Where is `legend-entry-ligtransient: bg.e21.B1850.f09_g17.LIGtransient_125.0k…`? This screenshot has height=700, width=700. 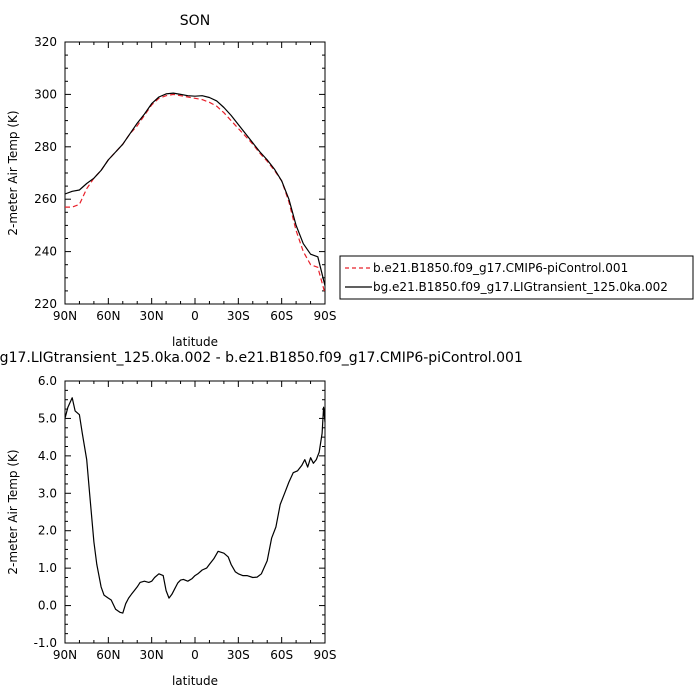
legend-entry-ligtransient: bg.e21.B1850.f09_g17.LIGtransient_125.0k… is located at coordinates (520, 287).